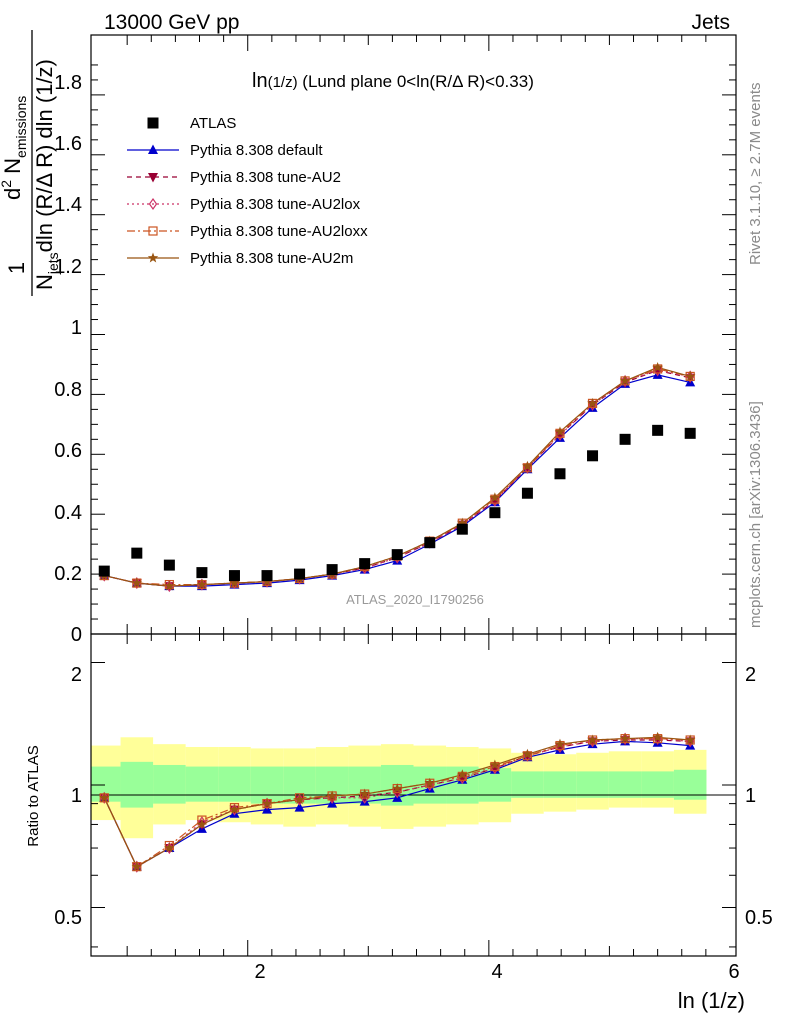 This screenshot has height=1024, width=786. Describe the element at coordinates (283, 82) in the screenshot. I see `plot-title-sub: (1/z)` at that location.